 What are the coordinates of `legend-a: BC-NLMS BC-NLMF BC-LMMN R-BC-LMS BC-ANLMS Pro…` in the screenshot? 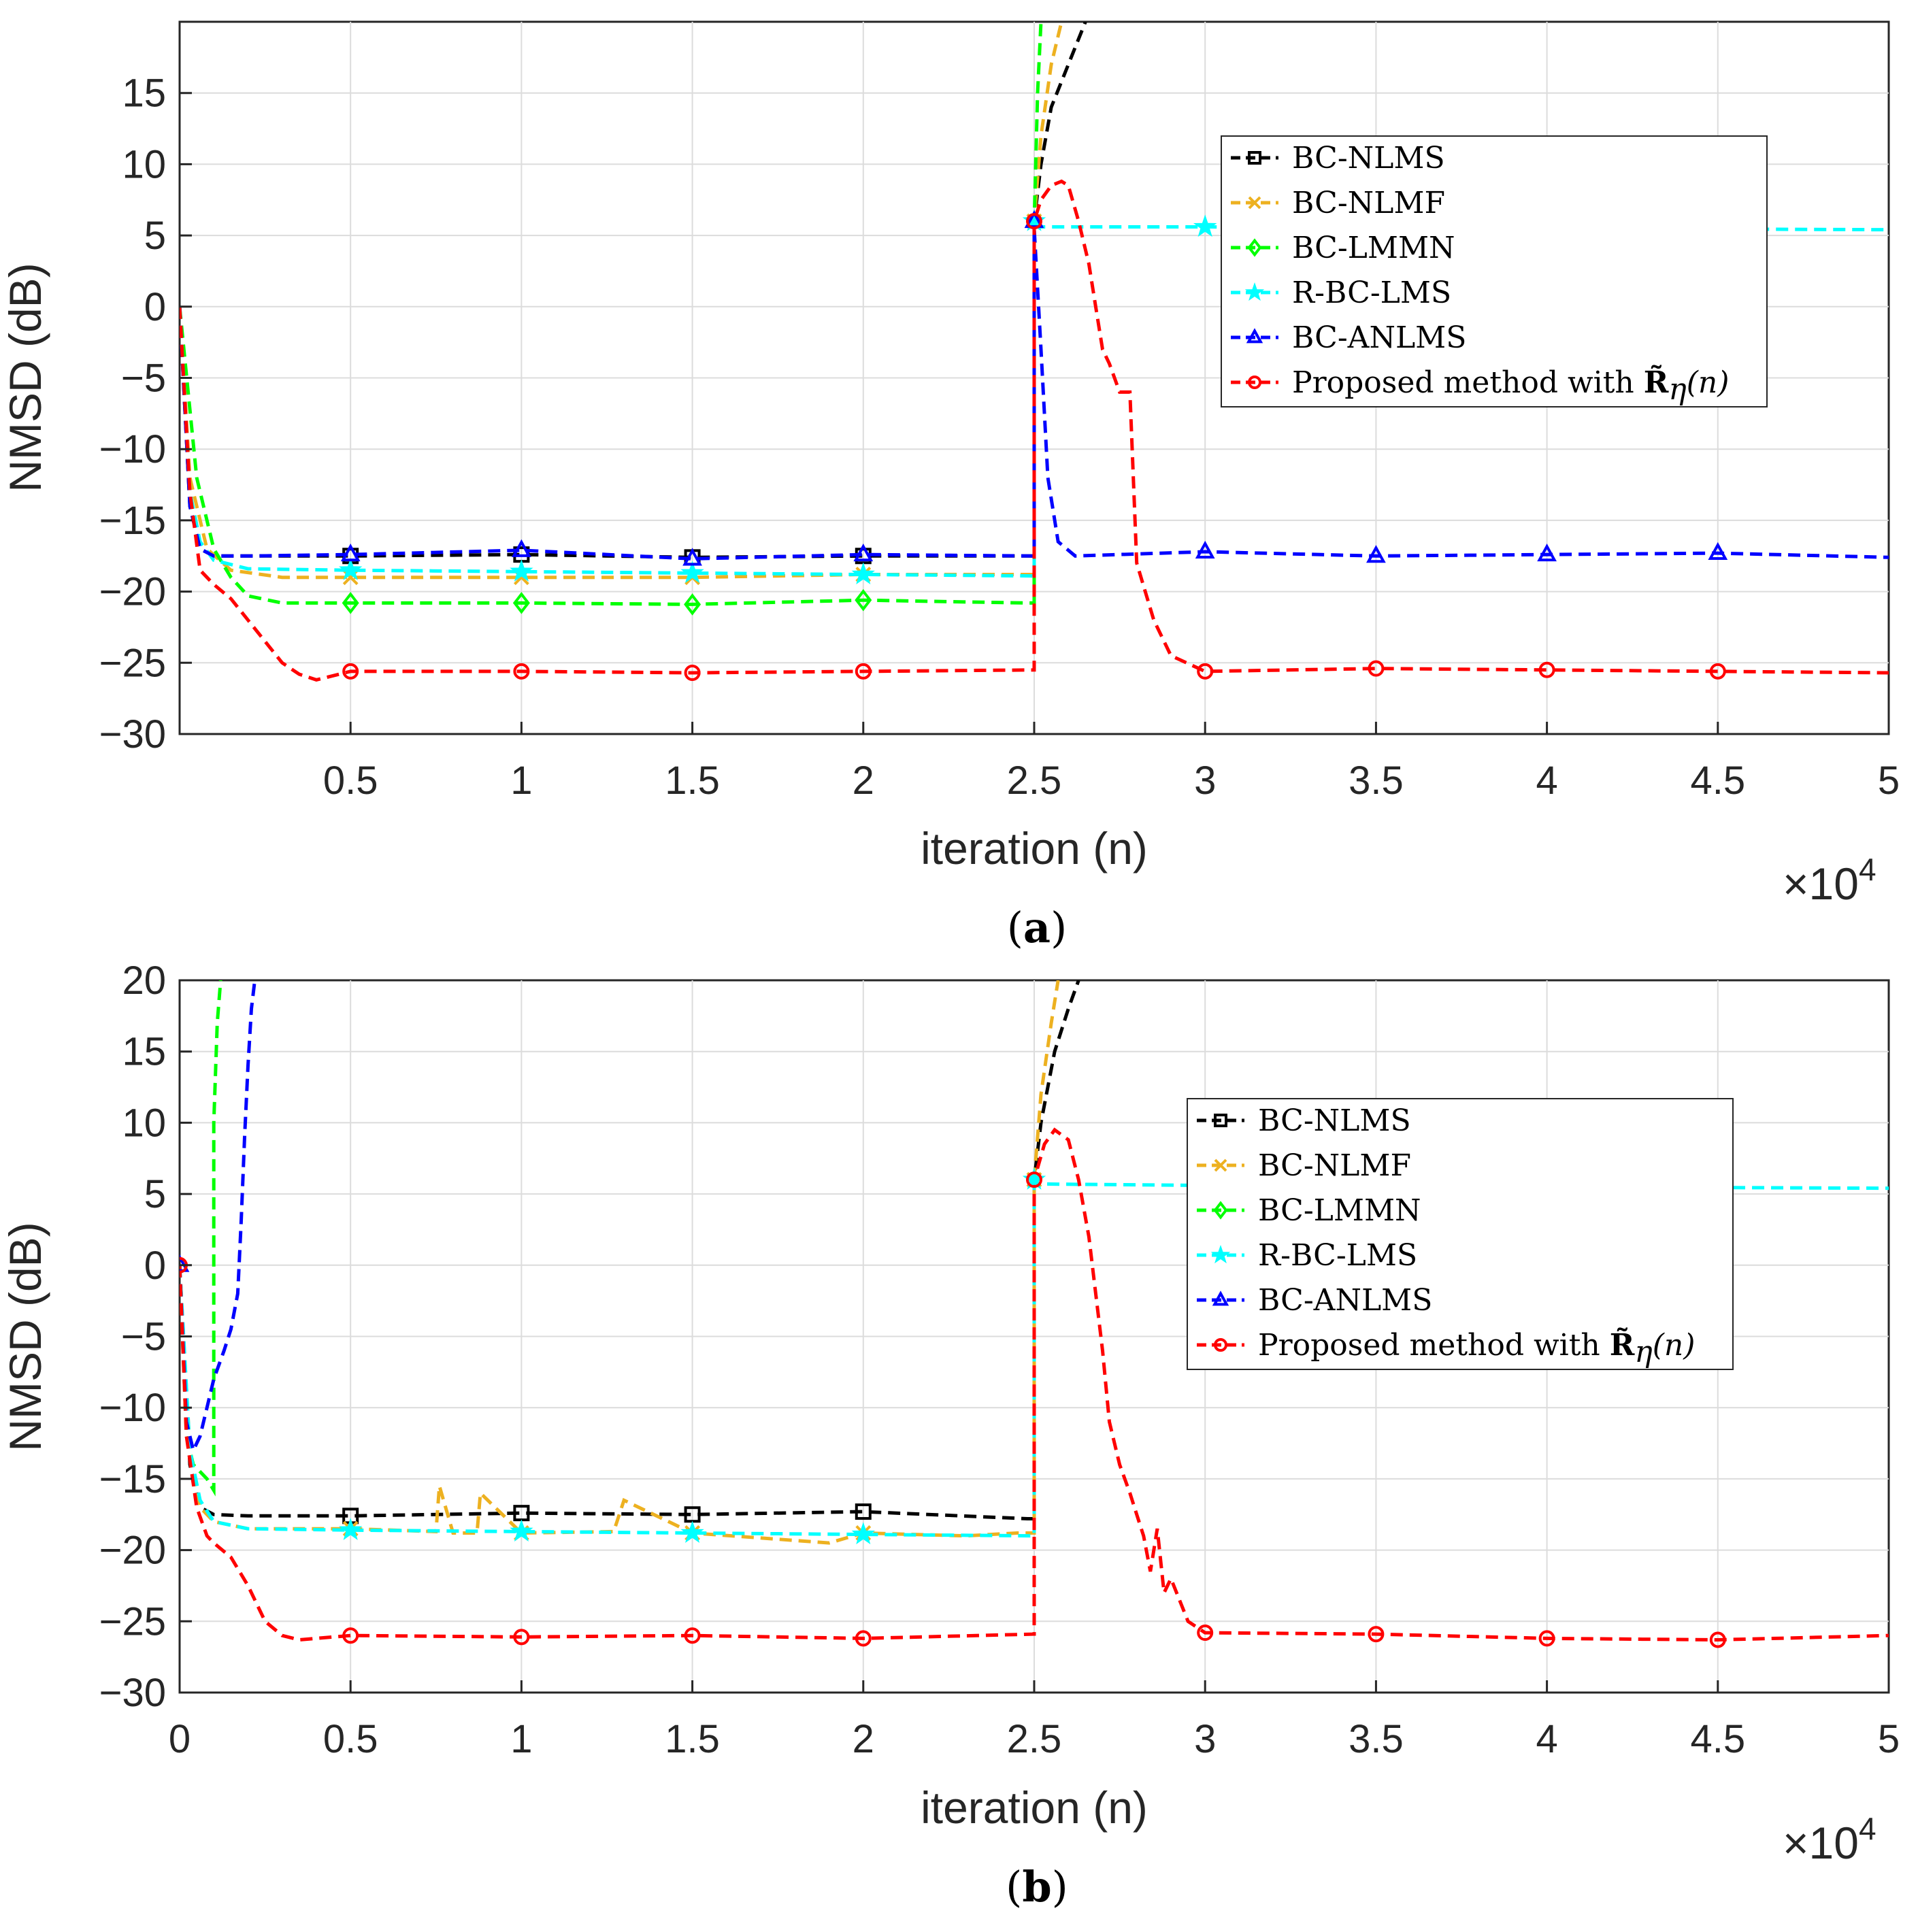 It's located at (1494, 271).